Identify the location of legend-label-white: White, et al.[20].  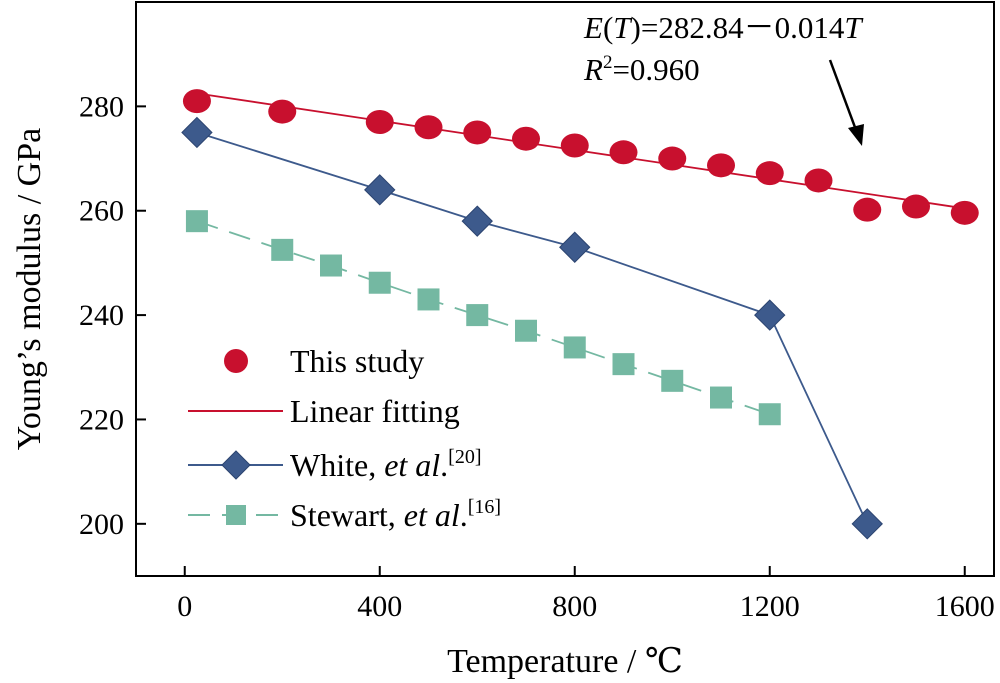
(386, 464).